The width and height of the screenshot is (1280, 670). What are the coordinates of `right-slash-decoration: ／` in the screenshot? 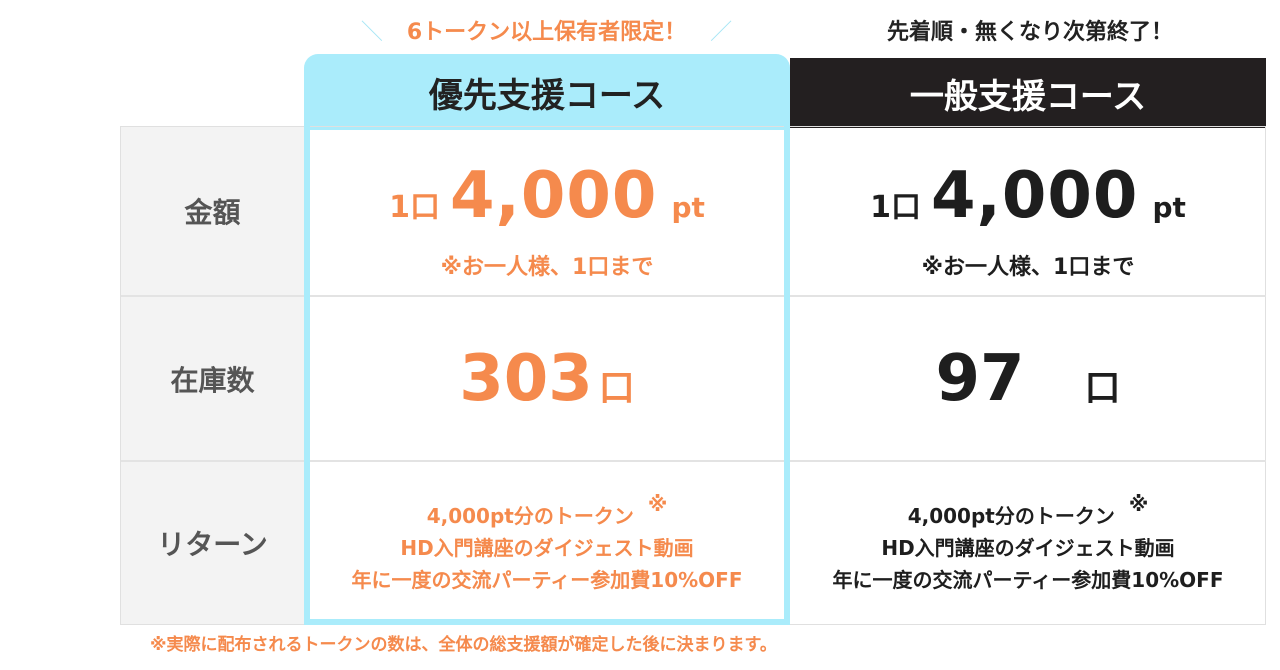 It's located at (721, 32).